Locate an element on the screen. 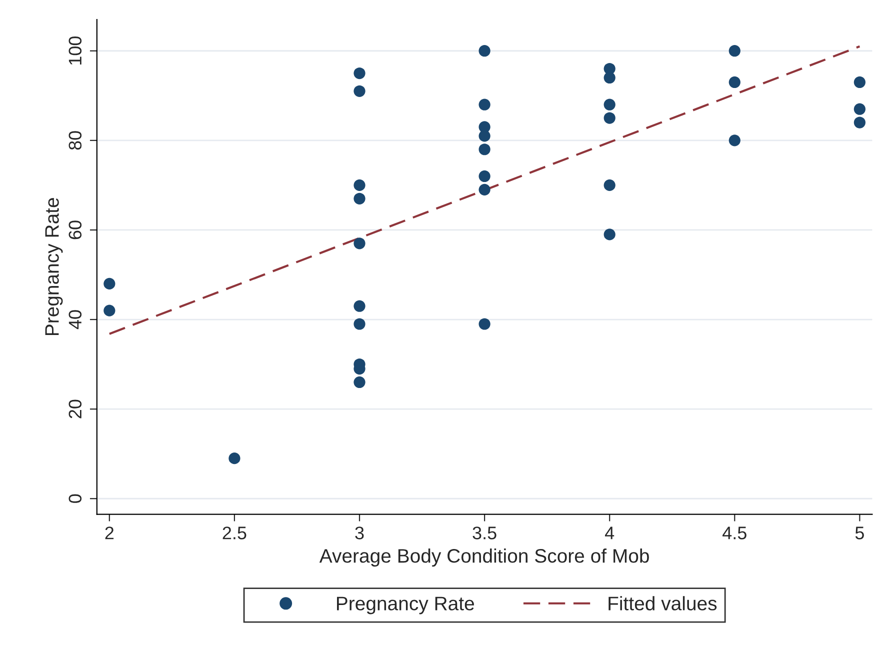 The height and width of the screenshot is (651, 881). y-tick-label: 60 is located at coordinates (75, 230).